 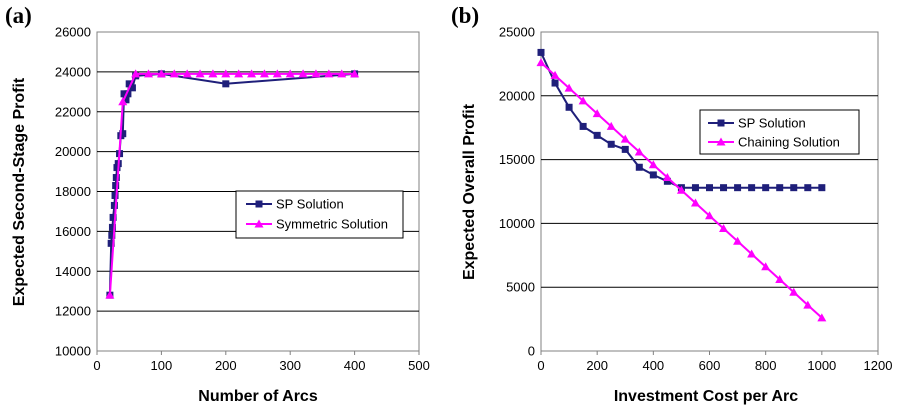 I want to click on panel-a-x-tick-label: 300, so click(x=290, y=365).